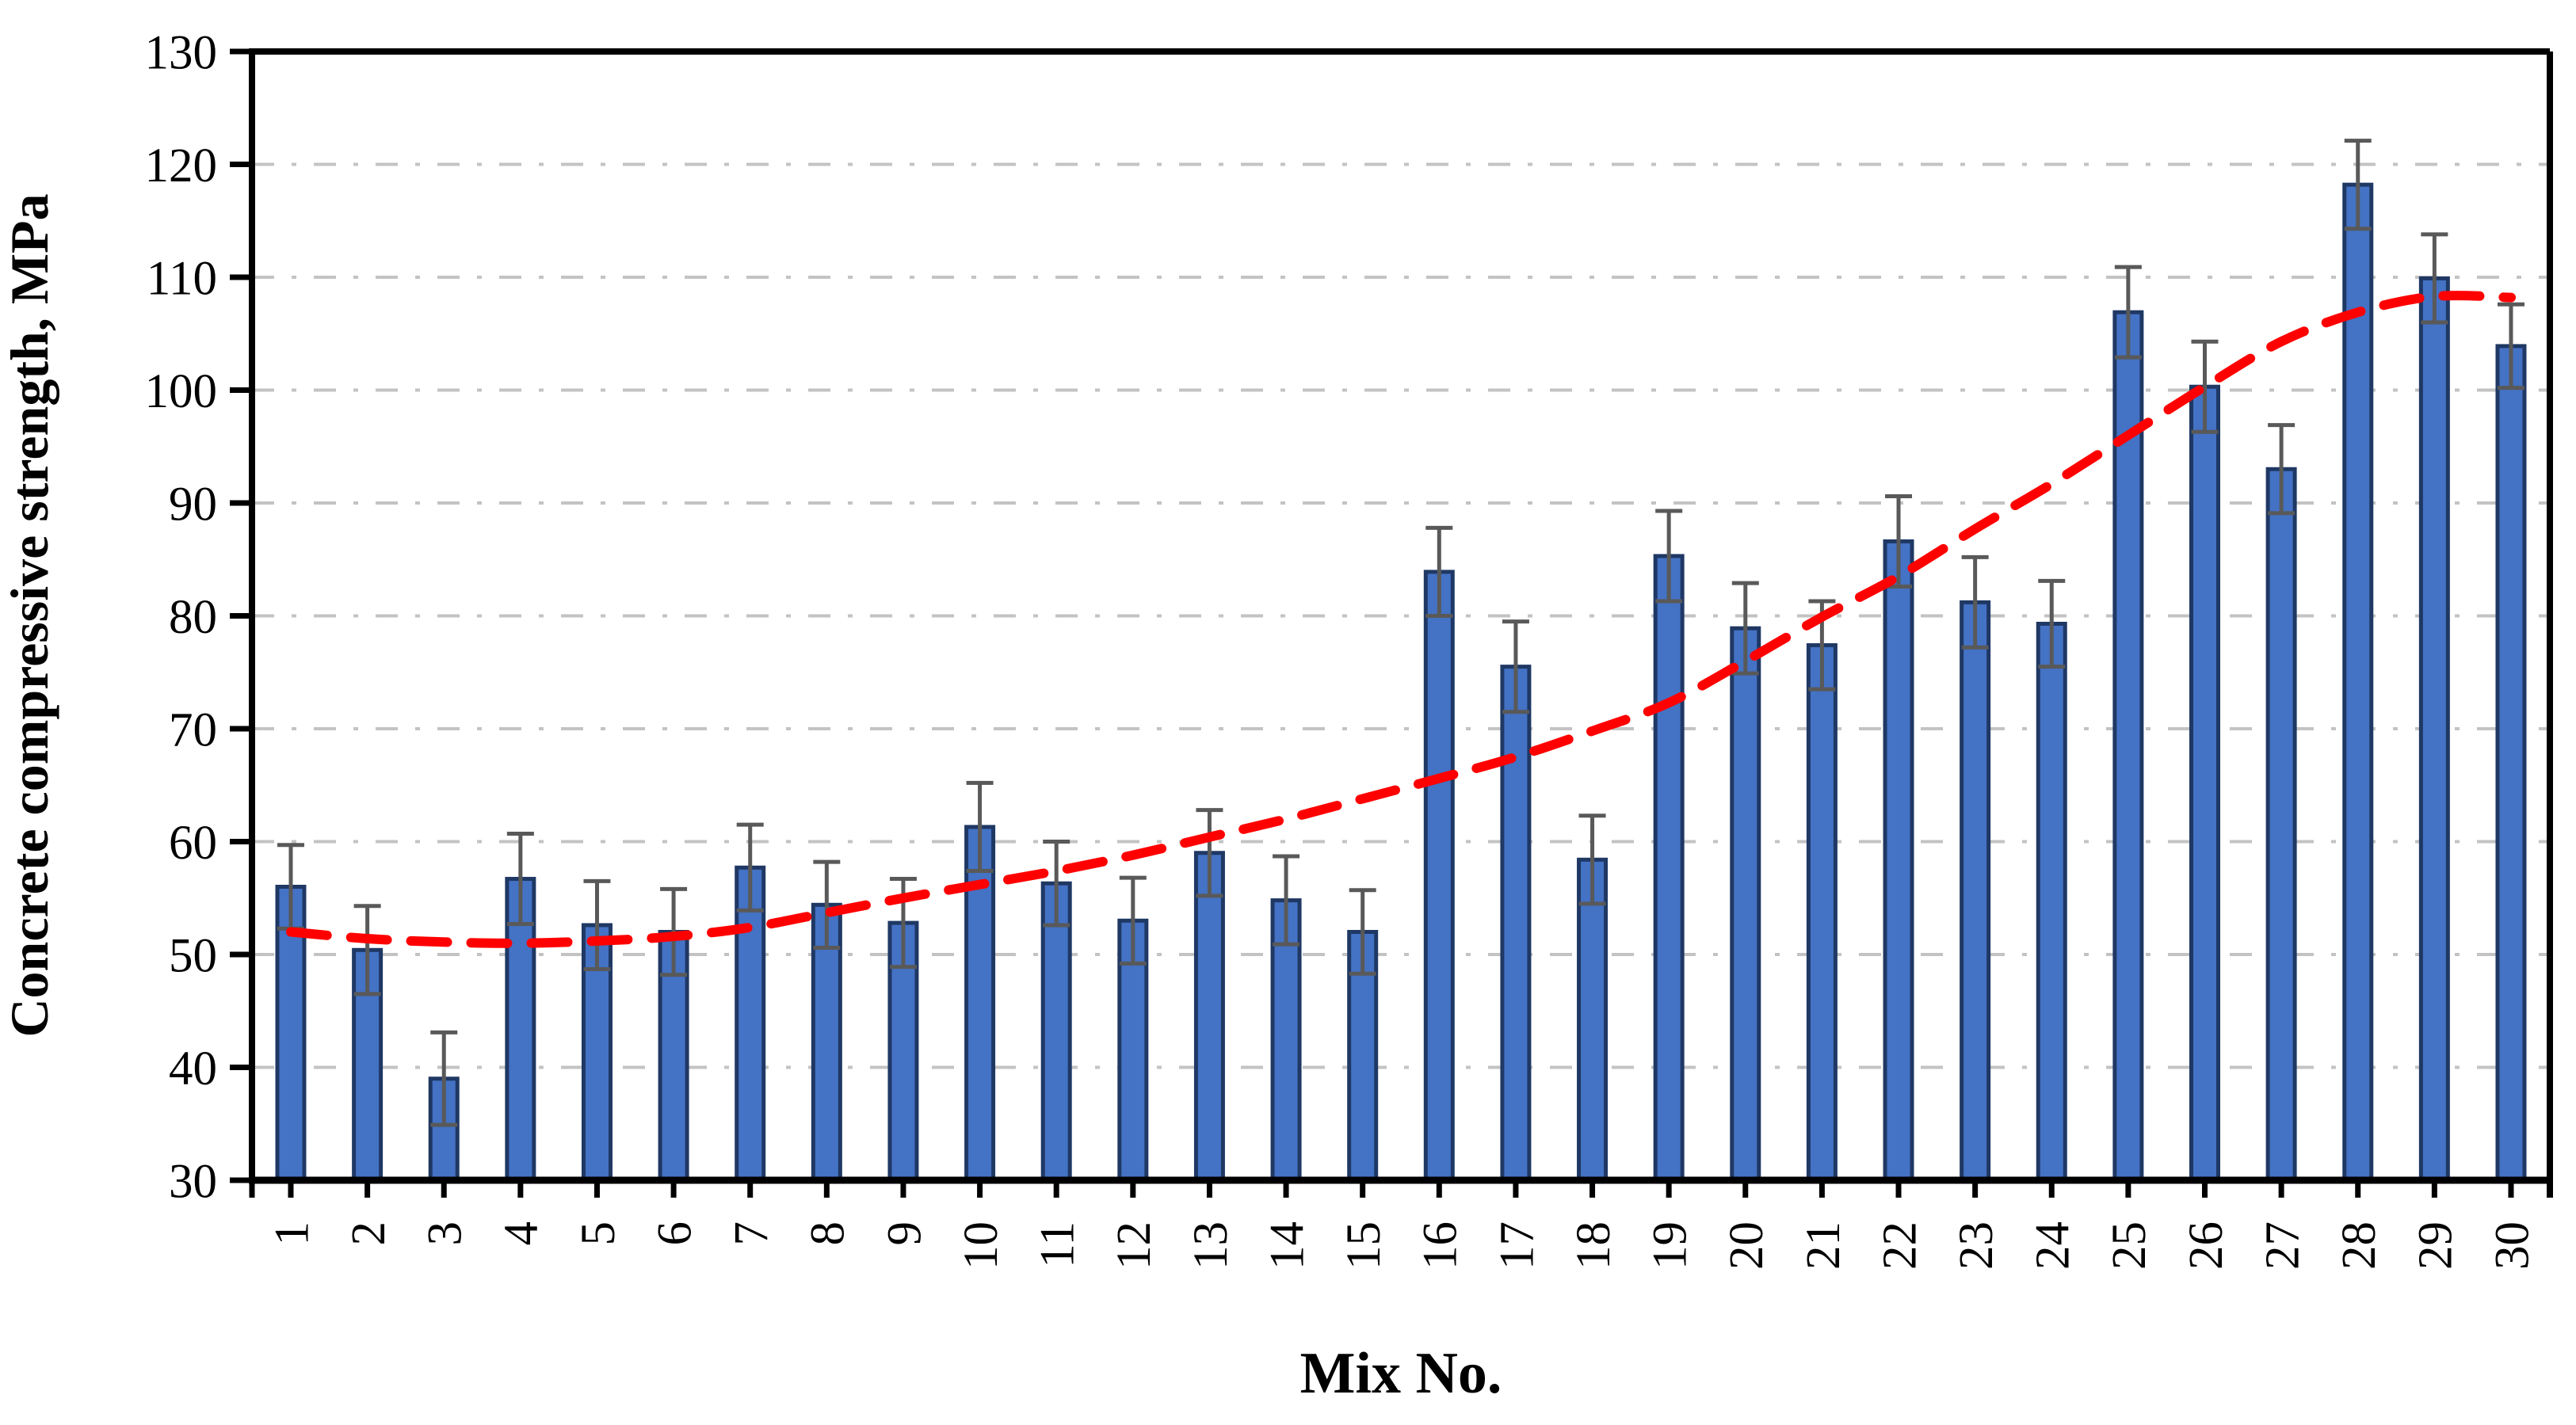 Image resolution: width=2576 pixels, height=1425 pixels. I want to click on x-tick-label-10: 10, so click(981, 1245).